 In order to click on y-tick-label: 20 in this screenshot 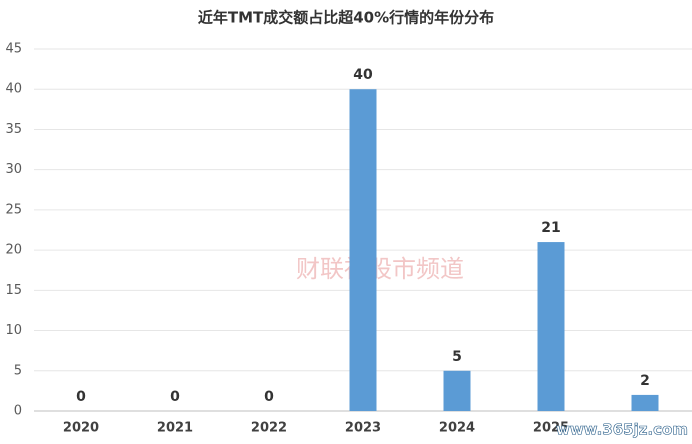, I will do `click(13, 250)`.